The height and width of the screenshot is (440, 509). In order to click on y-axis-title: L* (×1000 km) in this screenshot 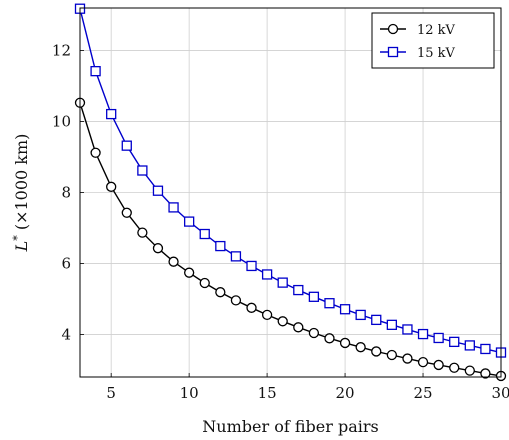, I will do `click(21, 193)`.